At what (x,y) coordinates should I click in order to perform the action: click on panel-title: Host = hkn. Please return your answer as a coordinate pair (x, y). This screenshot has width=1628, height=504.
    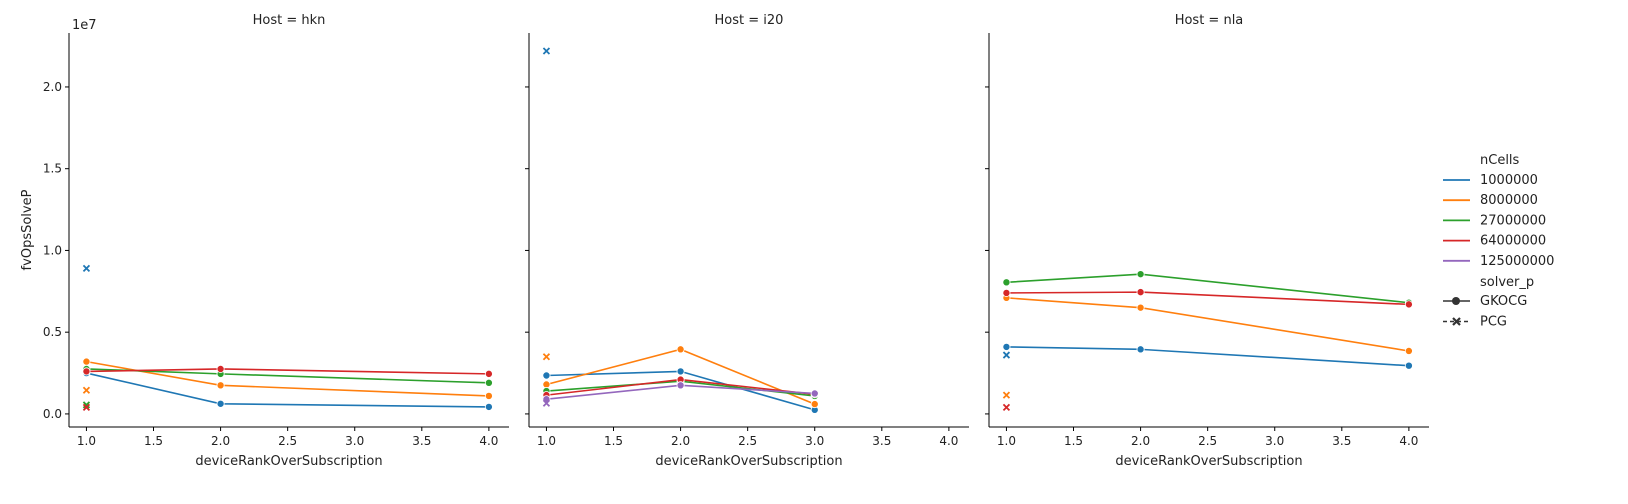
    Looking at the image, I should click on (289, 20).